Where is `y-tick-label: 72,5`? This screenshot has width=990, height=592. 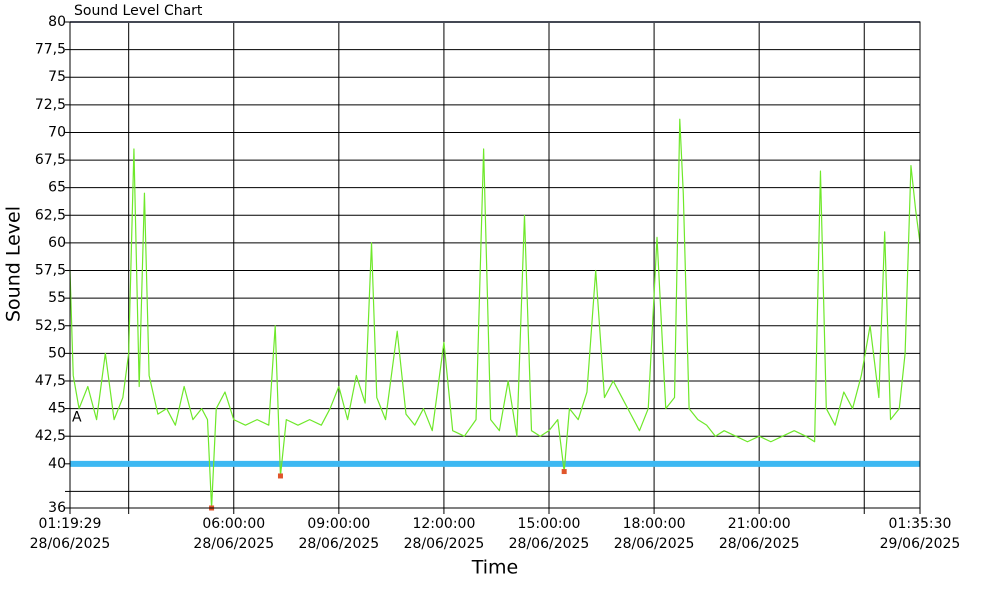 y-tick-label: 72,5 is located at coordinates (50, 105).